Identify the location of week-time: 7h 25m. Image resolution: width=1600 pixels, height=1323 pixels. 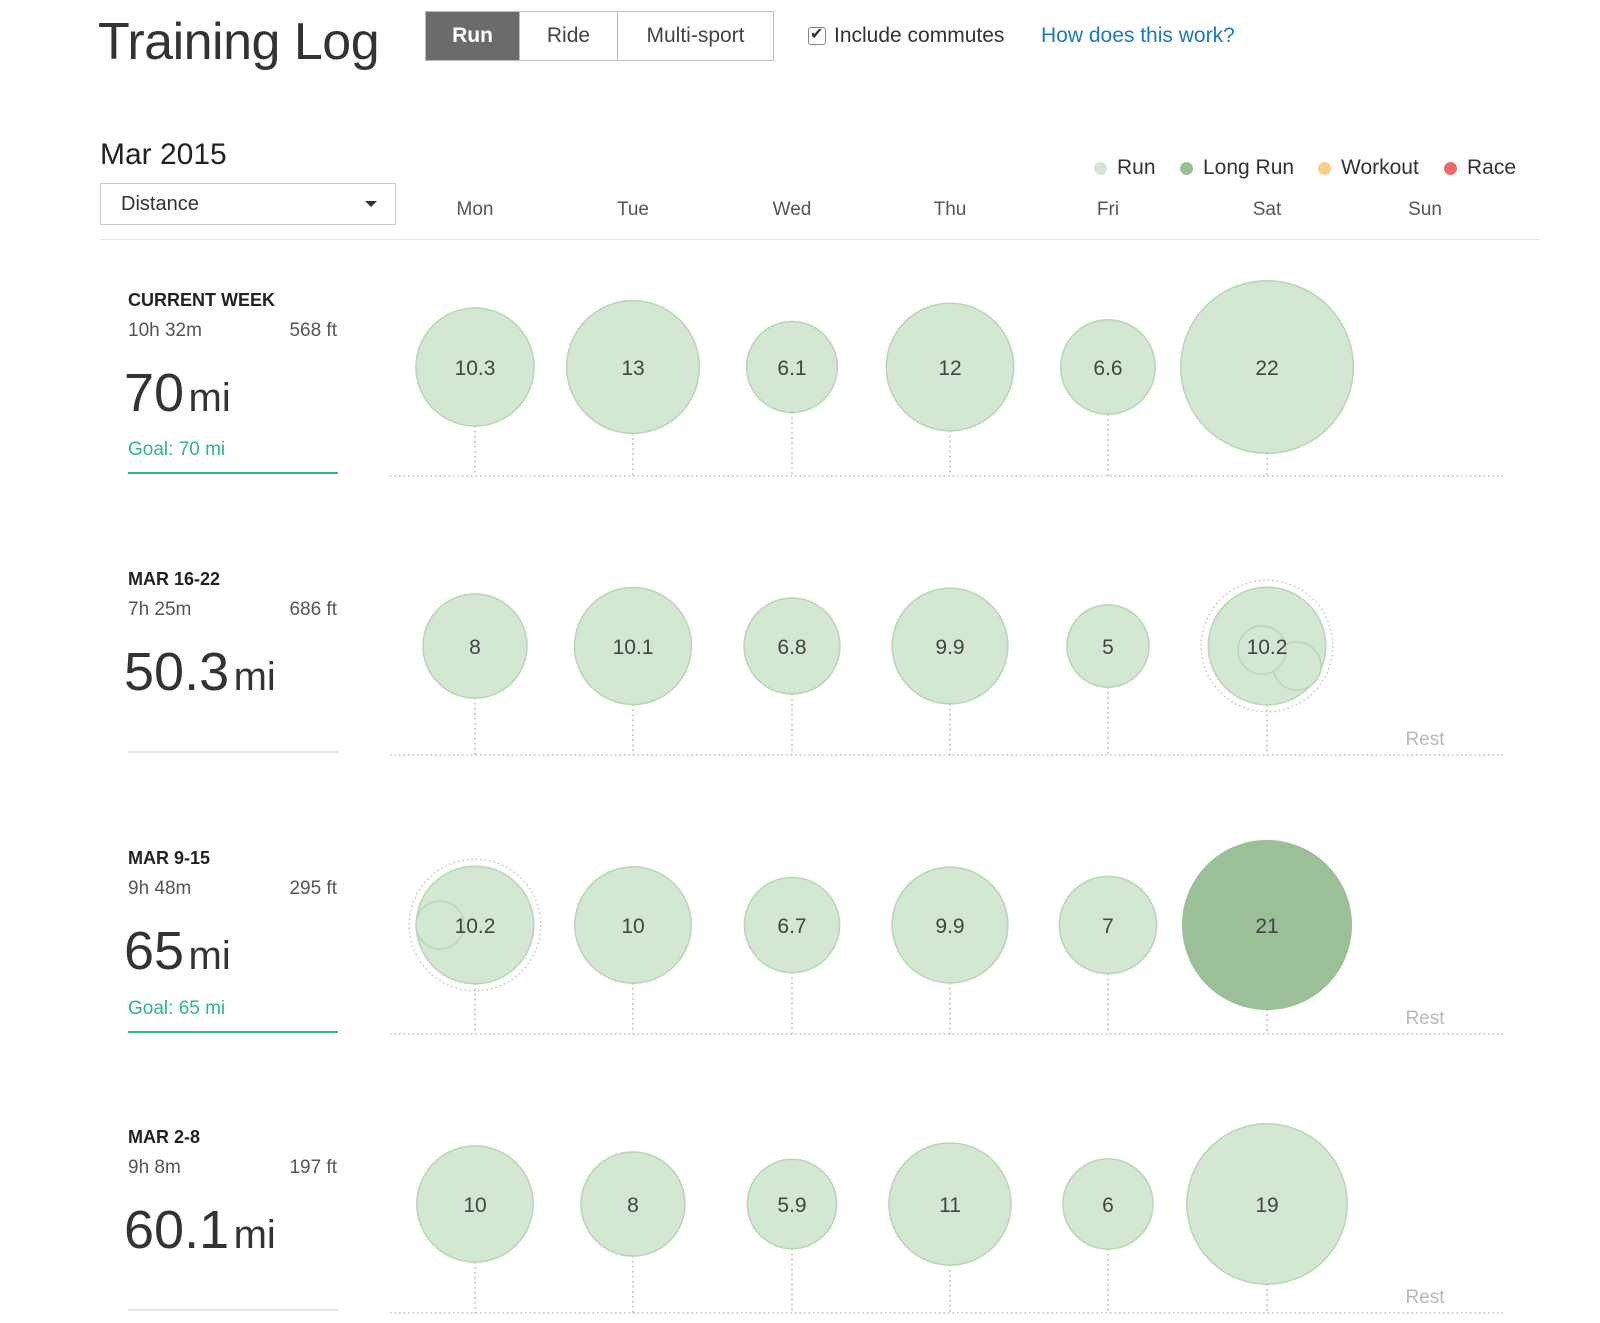
(160, 609).